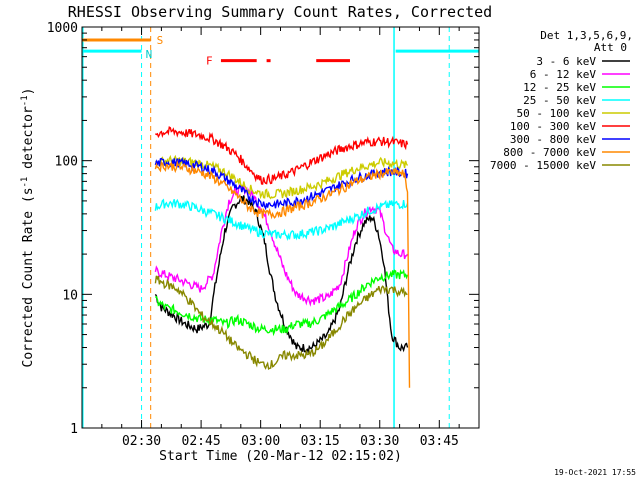 This screenshot has width=640, height=480. What do you see at coordinates (610, 47) in the screenshot?
I see `legend-header-attenuator: Att 0` at bounding box center [610, 47].